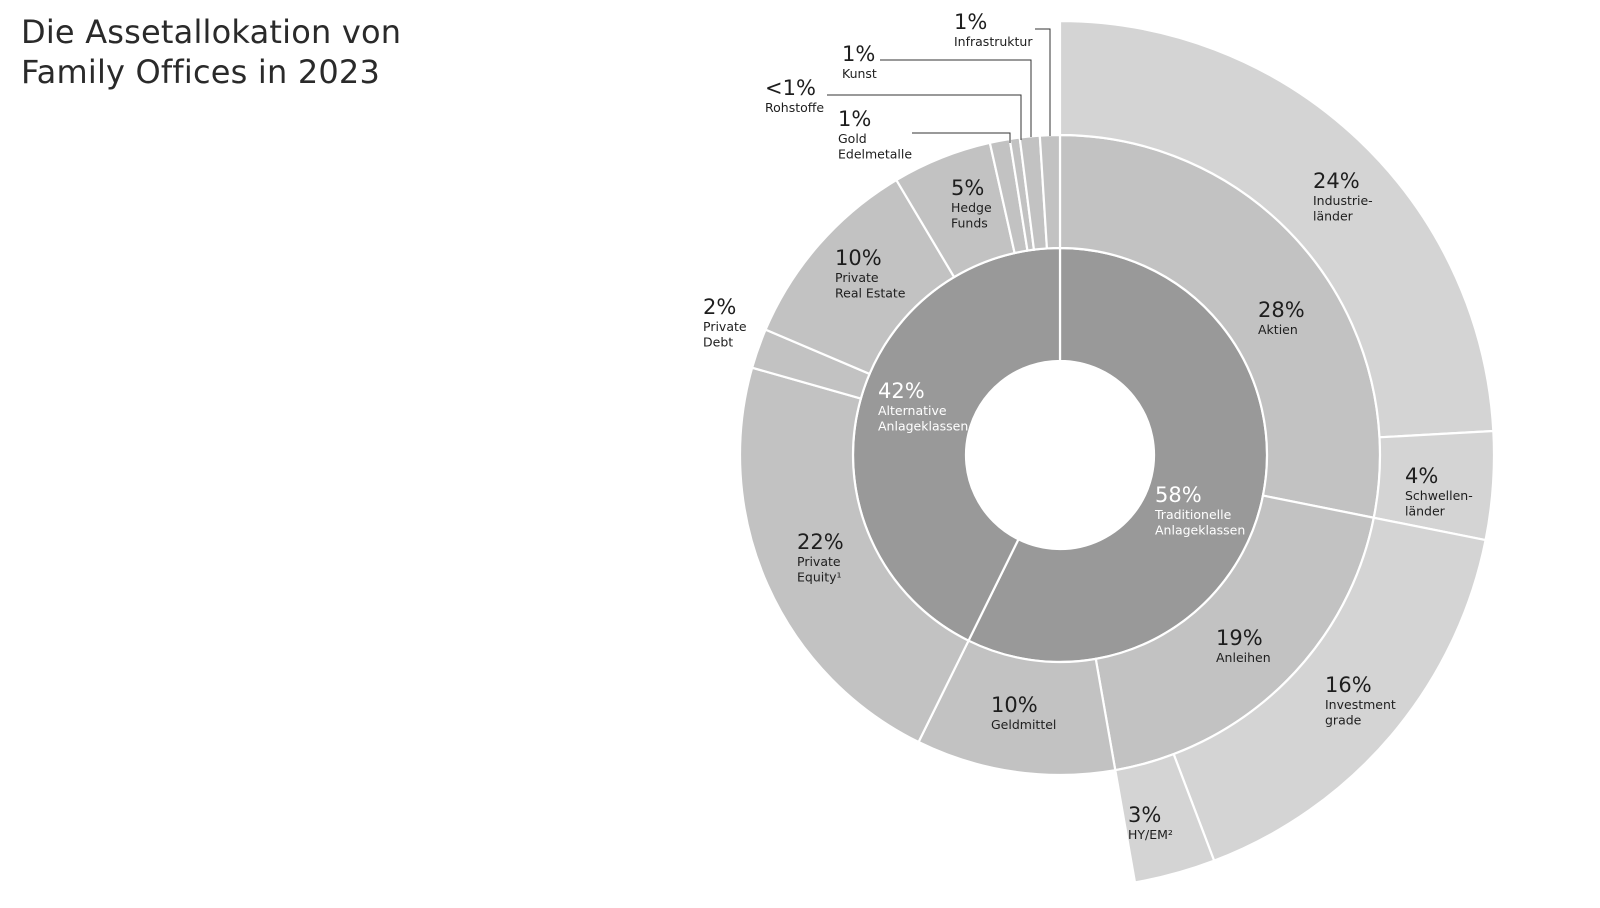 The width and height of the screenshot is (1600, 908). What do you see at coordinates (1343, 720) in the screenshot?
I see `category-label: grade` at bounding box center [1343, 720].